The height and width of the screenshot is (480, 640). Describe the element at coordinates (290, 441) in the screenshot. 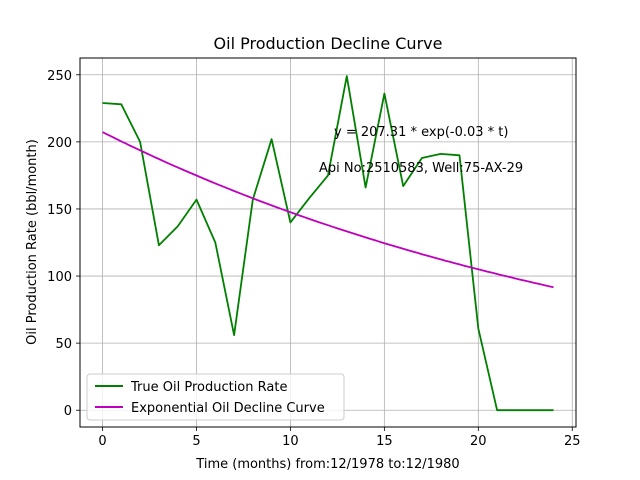

I see `x-tick-label: 10` at that location.